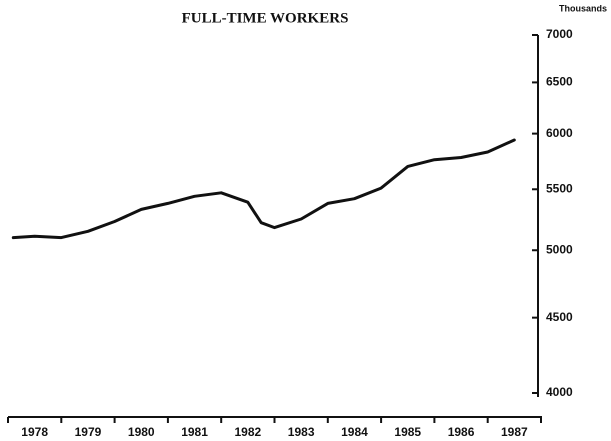  I want to click on x-tick-label: 1980, so click(141, 432).